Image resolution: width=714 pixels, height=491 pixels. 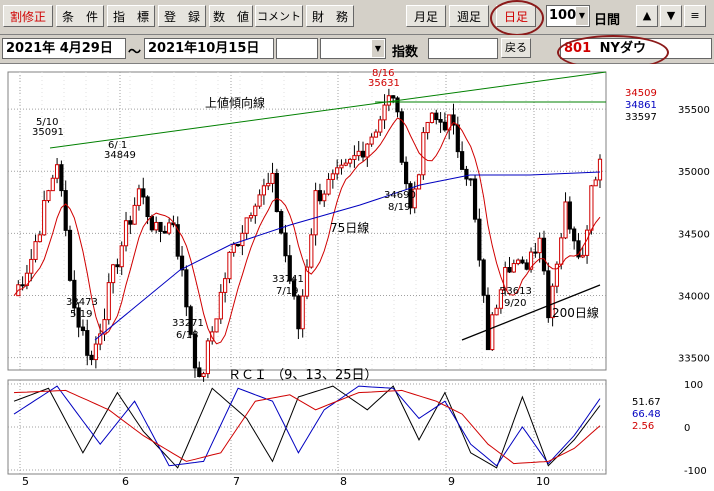 What do you see at coordinates (47, 122) in the screenshot?
I see `annotation-date: 5/10` at bounding box center [47, 122].